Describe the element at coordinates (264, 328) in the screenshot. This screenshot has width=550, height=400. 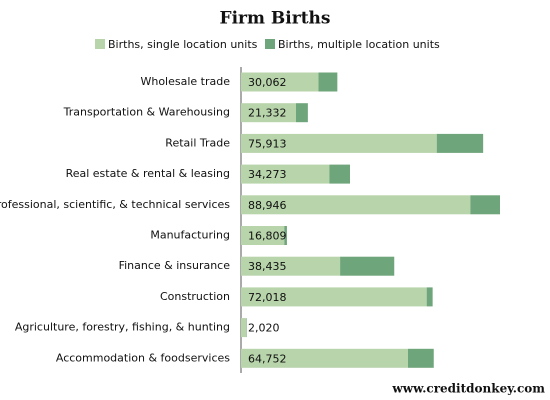
I see `data-label: 2,020` at that location.